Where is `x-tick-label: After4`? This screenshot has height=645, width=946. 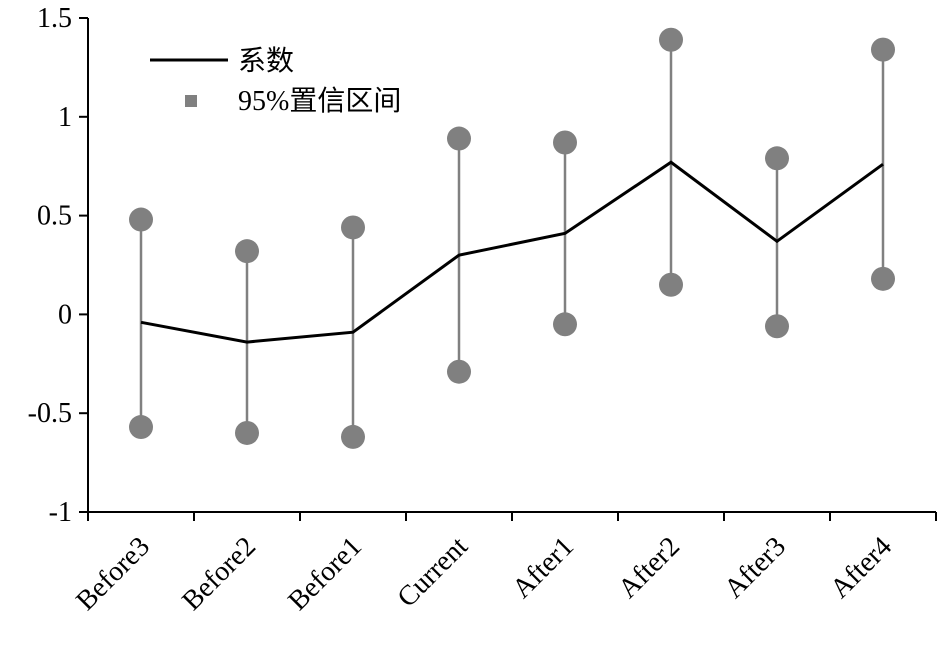
x-tick-label: After4 is located at coordinates (861, 568).